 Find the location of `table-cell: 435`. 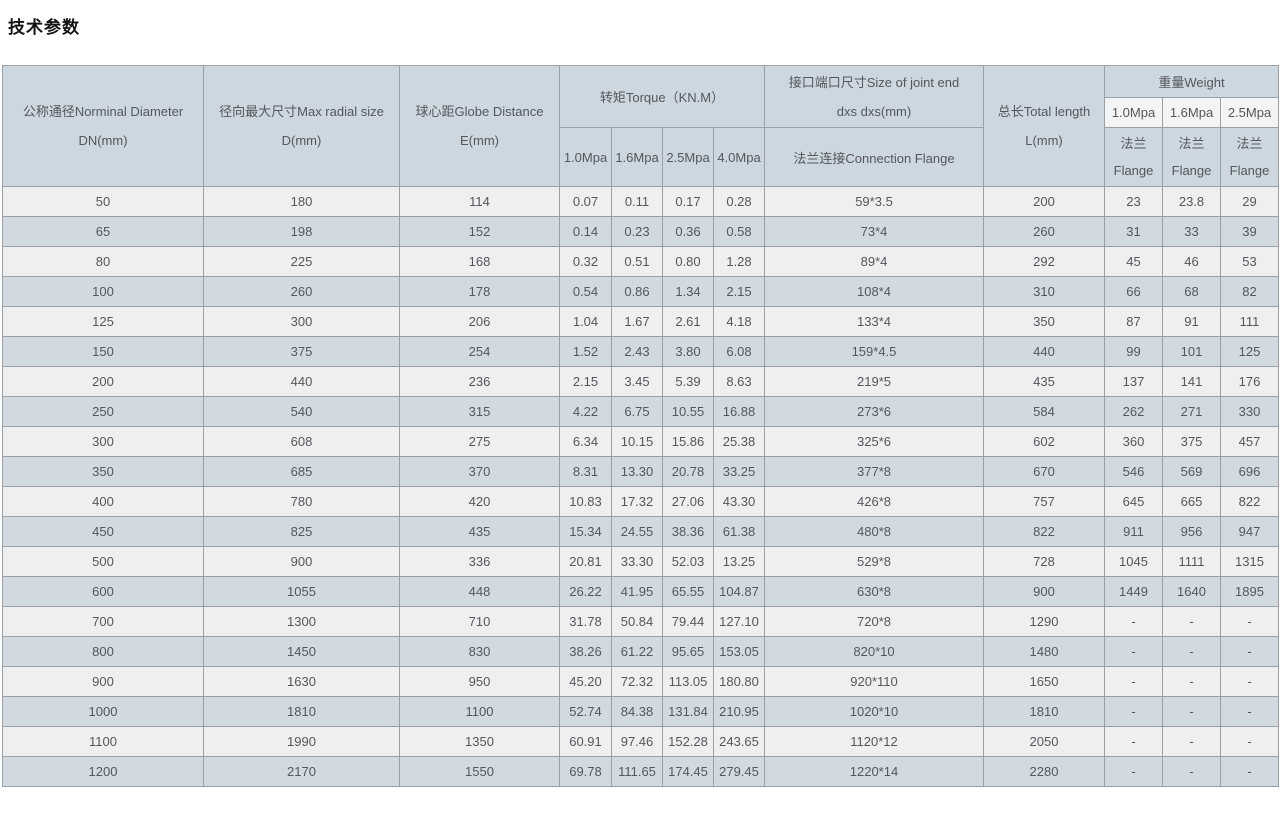

table-cell: 435 is located at coordinates (479, 531).